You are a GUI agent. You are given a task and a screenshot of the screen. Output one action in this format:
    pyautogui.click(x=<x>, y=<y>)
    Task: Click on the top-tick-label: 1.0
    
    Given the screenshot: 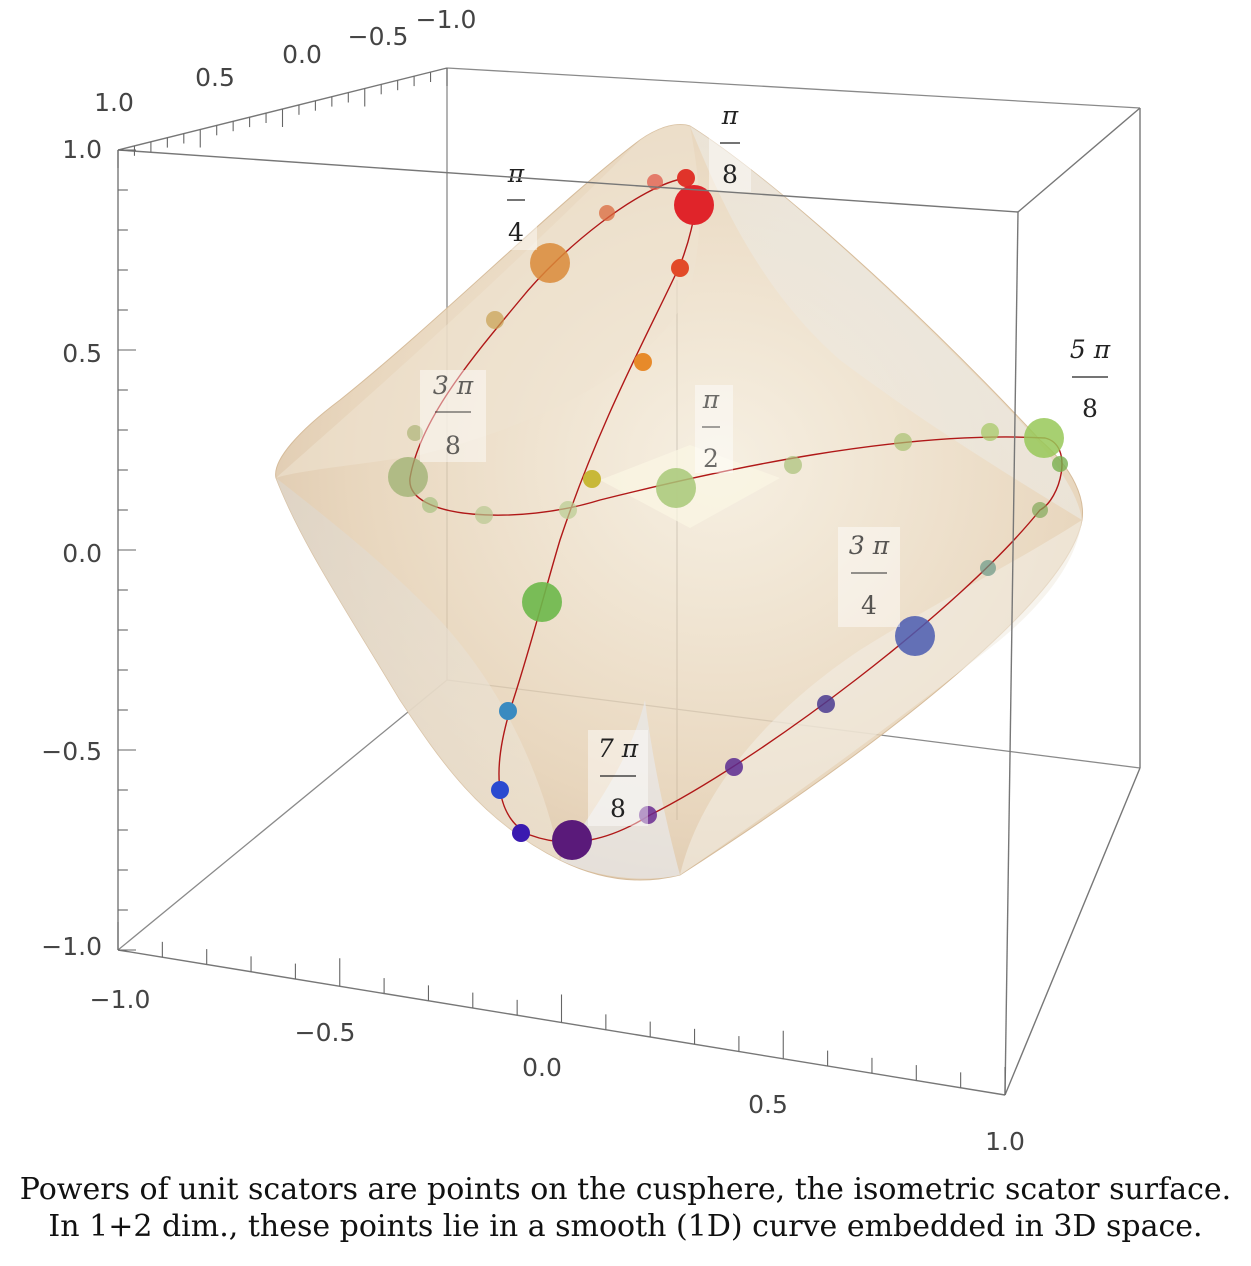 What is the action you would take?
    pyautogui.click(x=114, y=102)
    